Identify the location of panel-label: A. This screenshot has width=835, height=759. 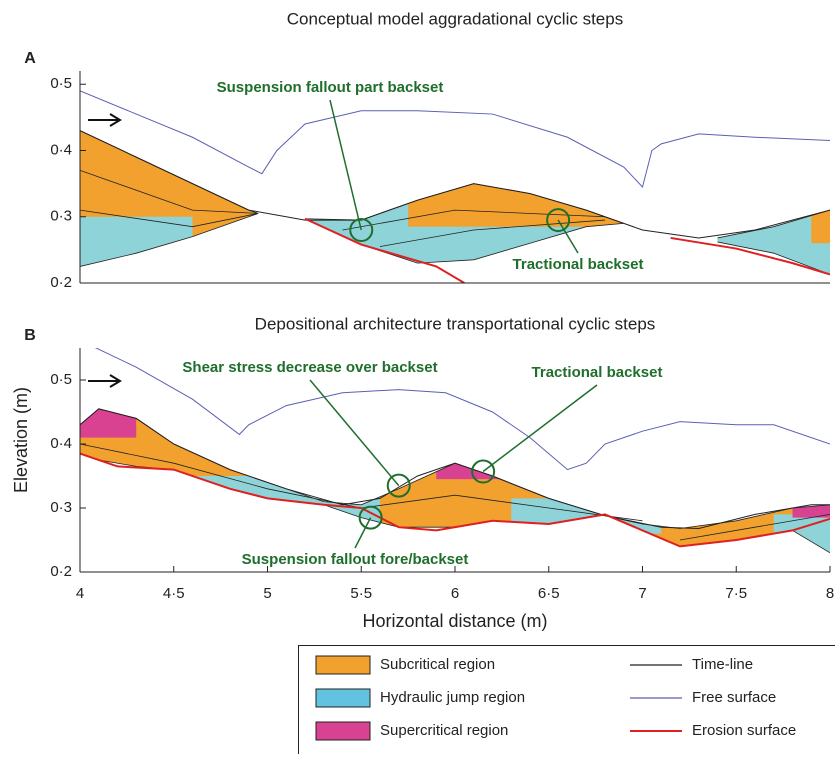
(30, 58).